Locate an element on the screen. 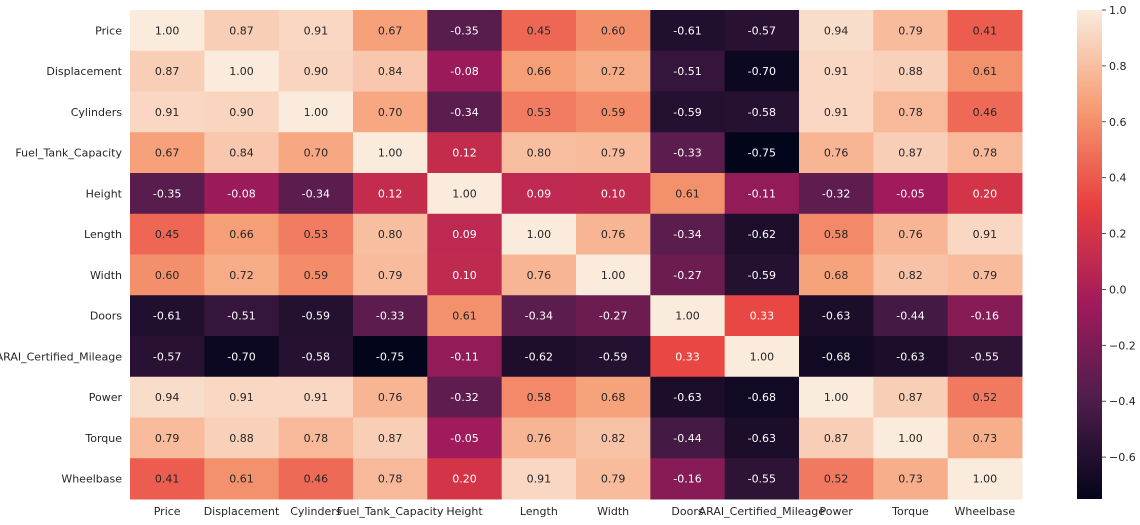 The height and width of the screenshot is (525, 1140). cell-value-label: 0.84 is located at coordinates (390, 71).